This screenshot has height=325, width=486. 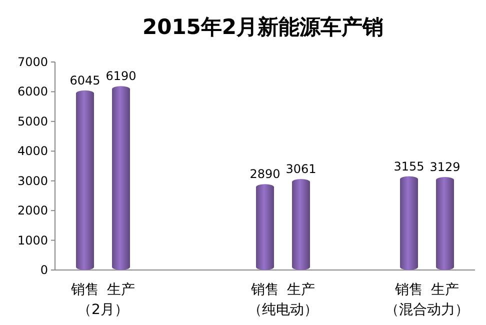 I want to click on y-tick-label: 5000, so click(x=32, y=121).